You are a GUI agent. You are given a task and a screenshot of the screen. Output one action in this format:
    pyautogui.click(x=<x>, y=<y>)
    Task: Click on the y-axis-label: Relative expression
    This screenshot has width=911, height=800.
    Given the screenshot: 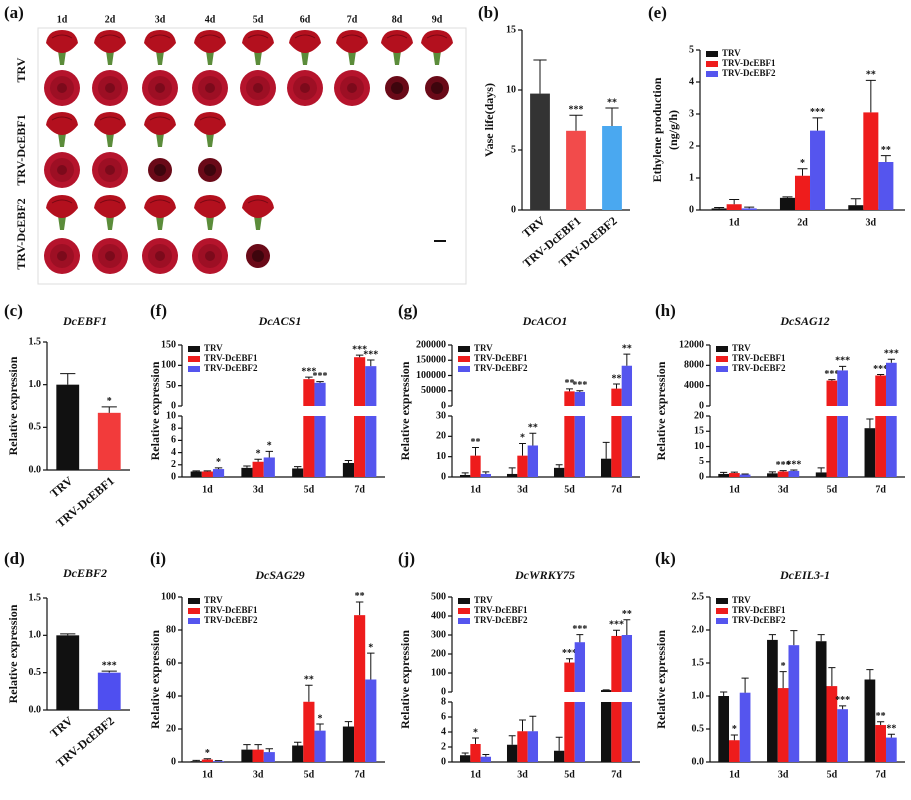 What is the action you would take?
    pyautogui.click(x=13, y=653)
    